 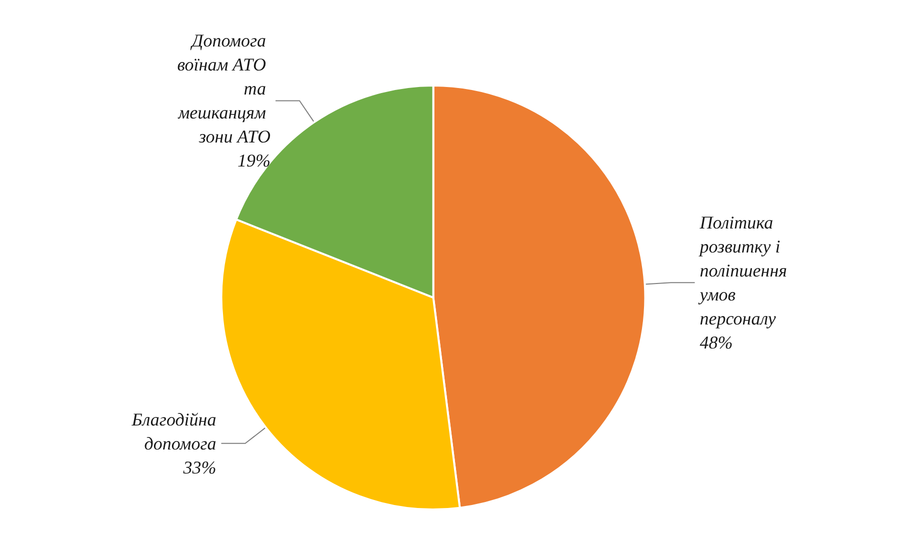 I want to click on data-label: 33%, so click(x=199, y=467).